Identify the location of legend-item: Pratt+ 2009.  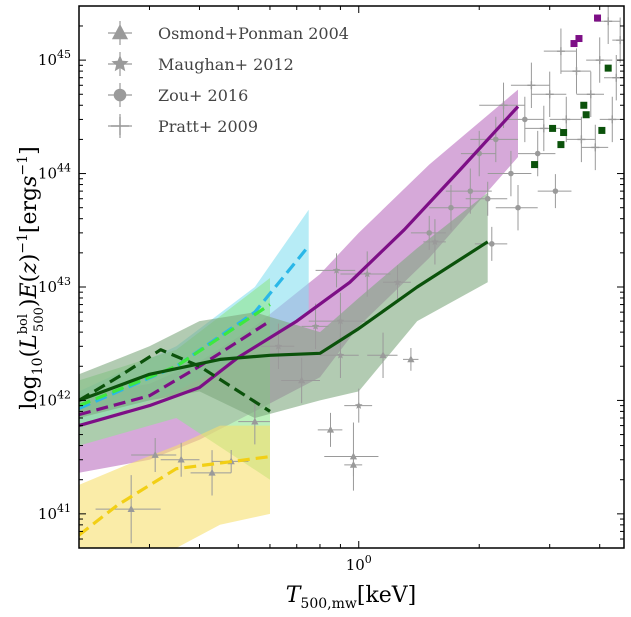
(183, 126).